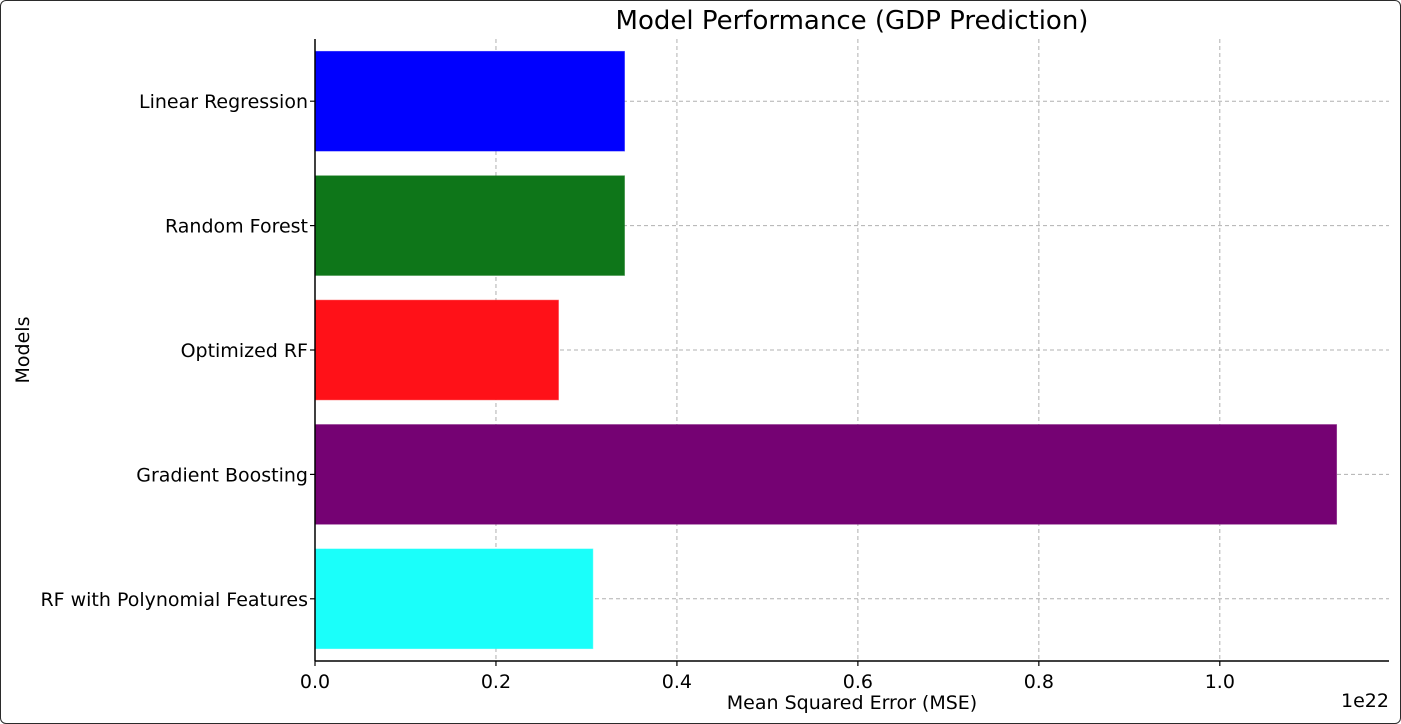 The width and height of the screenshot is (1401, 724). Describe the element at coordinates (496, 682) in the screenshot. I see `x-tick-label: 0.2` at that location.